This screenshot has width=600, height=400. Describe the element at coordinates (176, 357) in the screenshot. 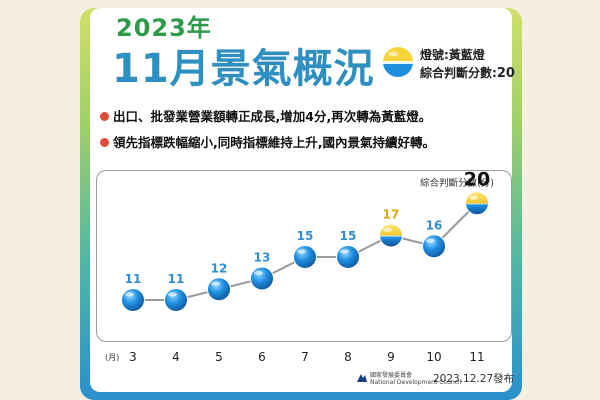

I see `x-tick-label: 4` at that location.